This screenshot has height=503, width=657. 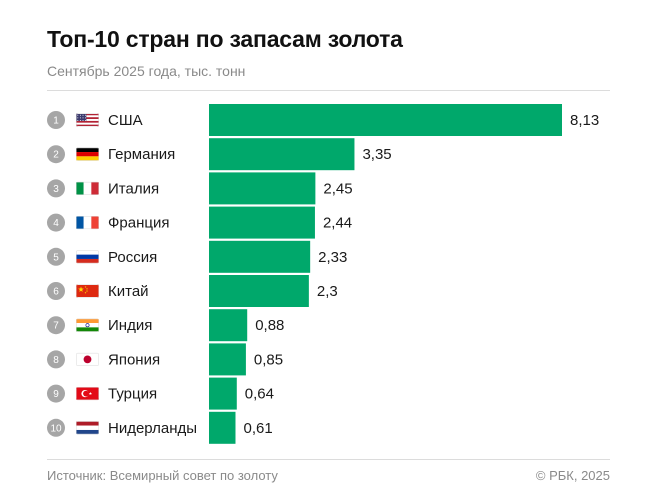 I want to click on de-flag-icon, so click(x=87, y=154).